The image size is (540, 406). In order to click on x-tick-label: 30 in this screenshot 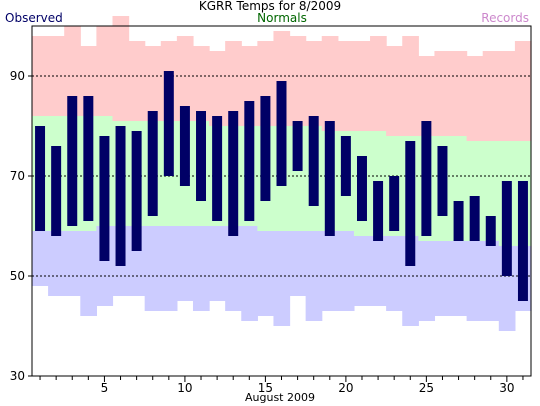, I will do `click(506, 388)`.